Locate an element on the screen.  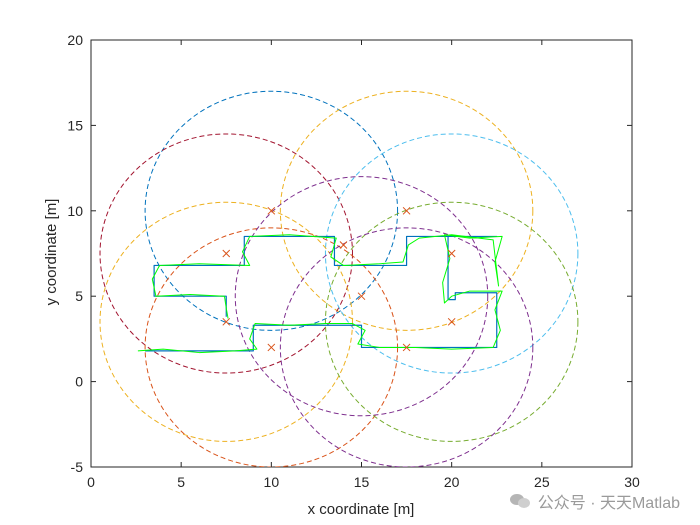
x-tick-label: 25 is located at coordinates (542, 482).